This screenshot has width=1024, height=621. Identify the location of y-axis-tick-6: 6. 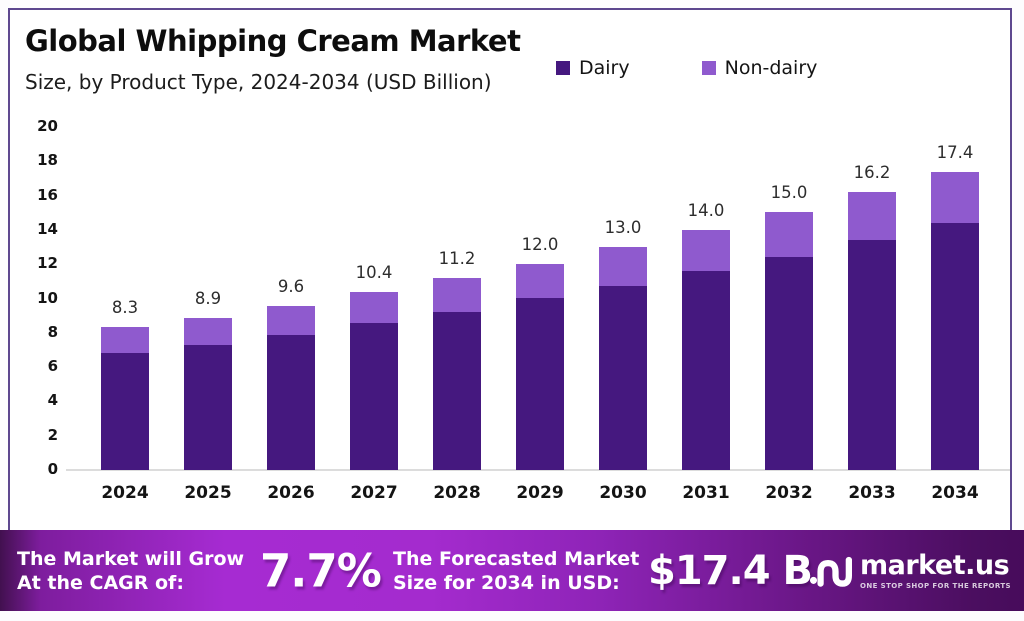
(52, 366).